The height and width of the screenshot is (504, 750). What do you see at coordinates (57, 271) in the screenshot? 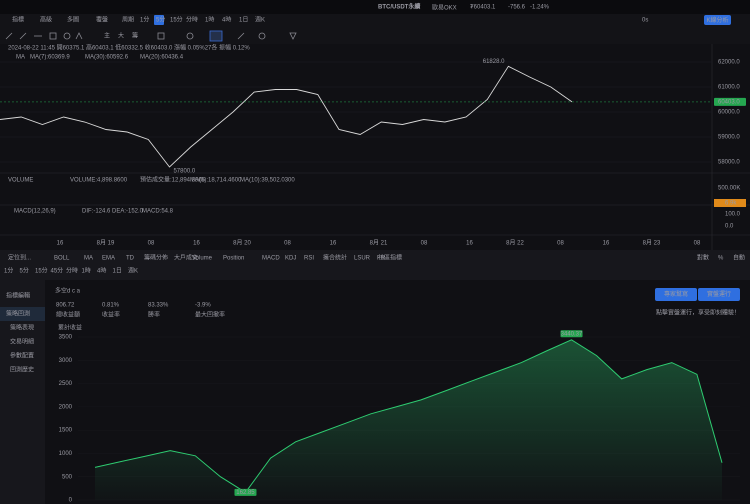
I see `period-quick: 45分` at bounding box center [57, 271].